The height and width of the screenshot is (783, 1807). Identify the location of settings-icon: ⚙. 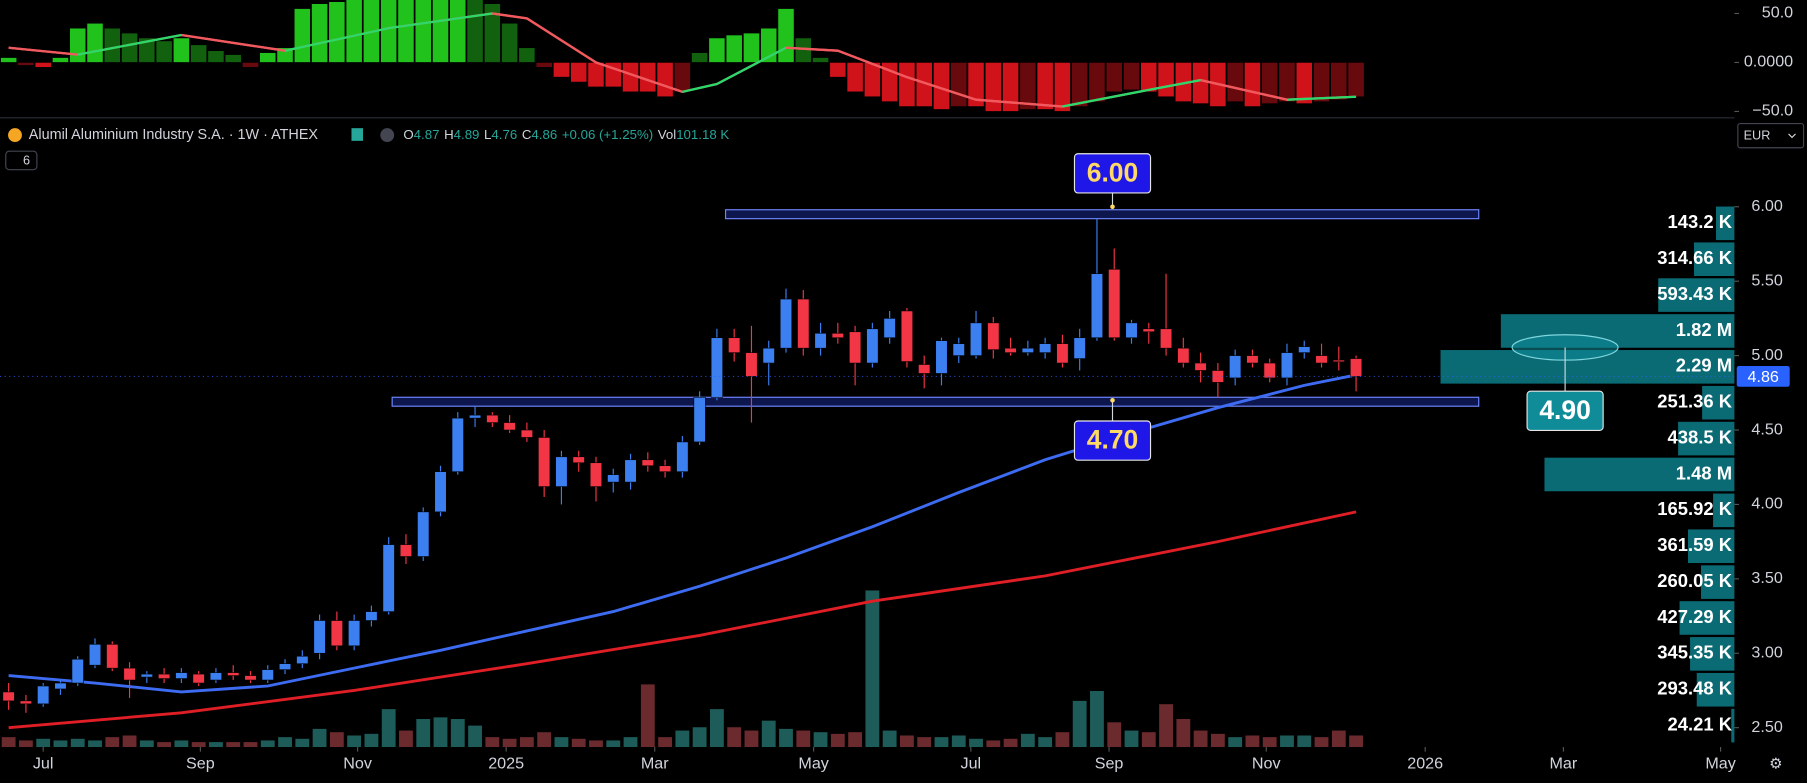
(1775, 763).